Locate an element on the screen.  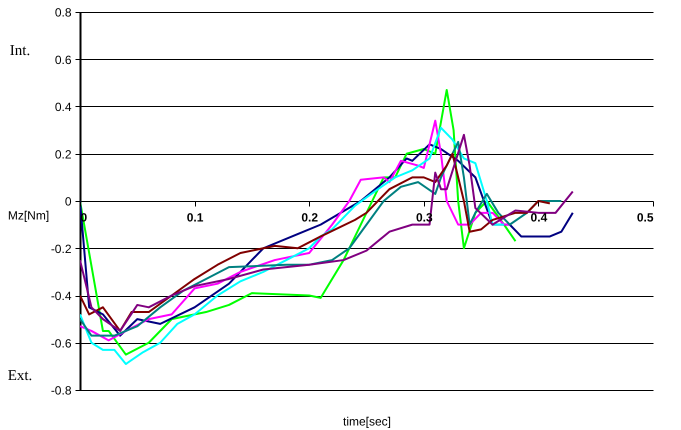
text: Ext. is located at coordinates (20, 376).